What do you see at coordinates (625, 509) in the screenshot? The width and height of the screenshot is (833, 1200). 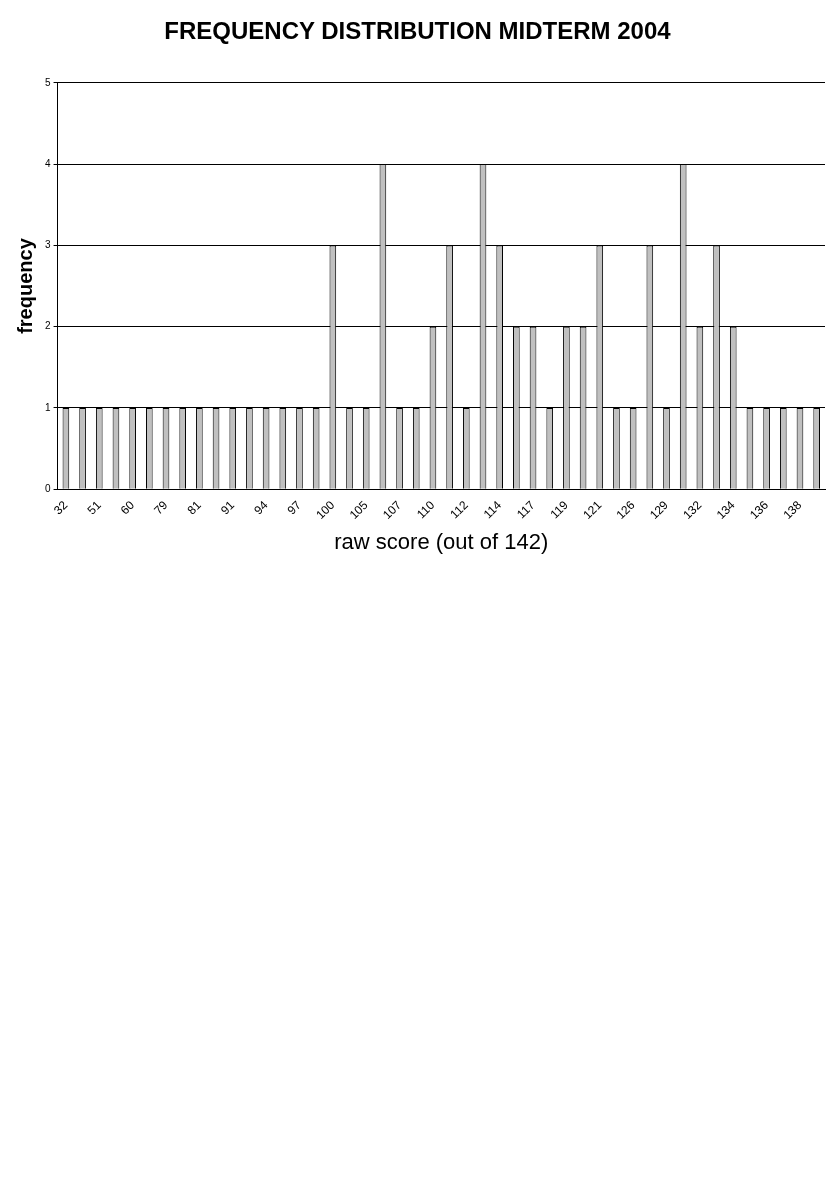 I see `x-tick-label: 126` at bounding box center [625, 509].